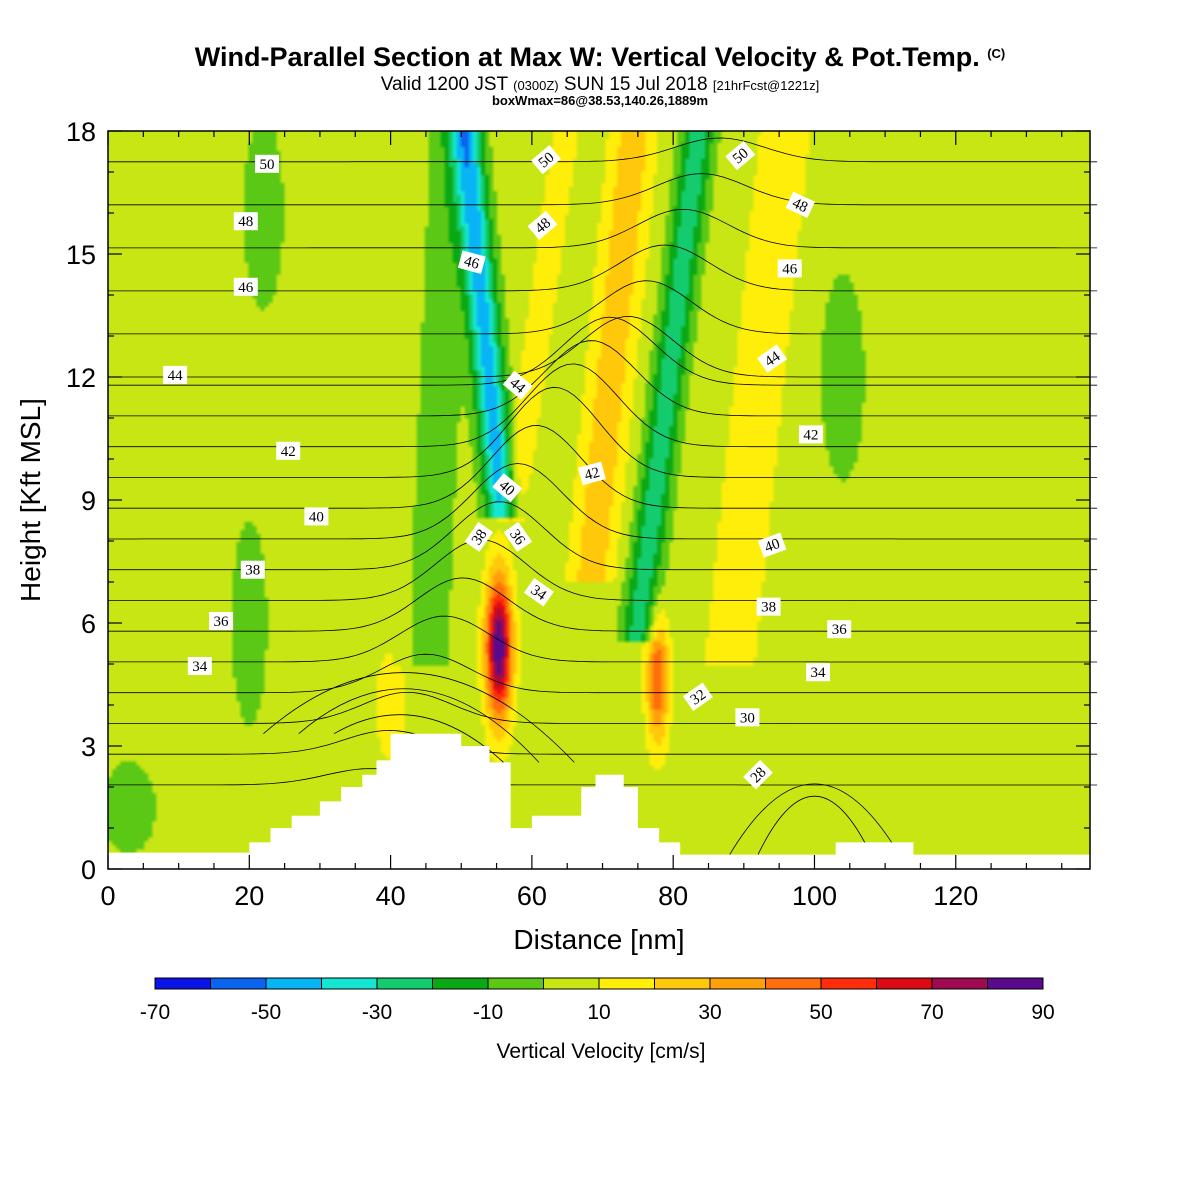 This screenshot has height=1200, width=1200. I want to click on x-tick-label: 40, so click(391, 896).